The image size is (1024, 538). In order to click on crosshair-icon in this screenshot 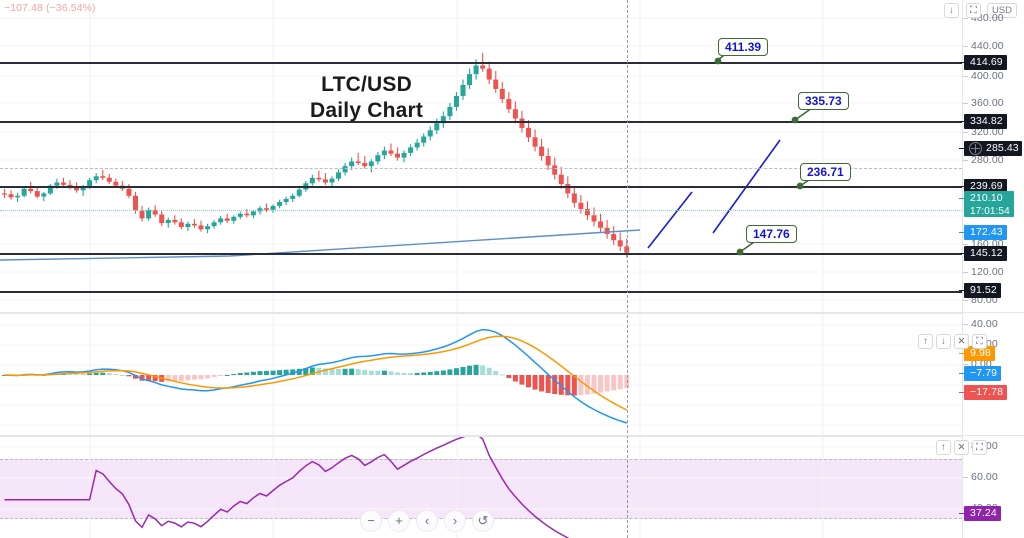, I will do `click(975, 148)`.